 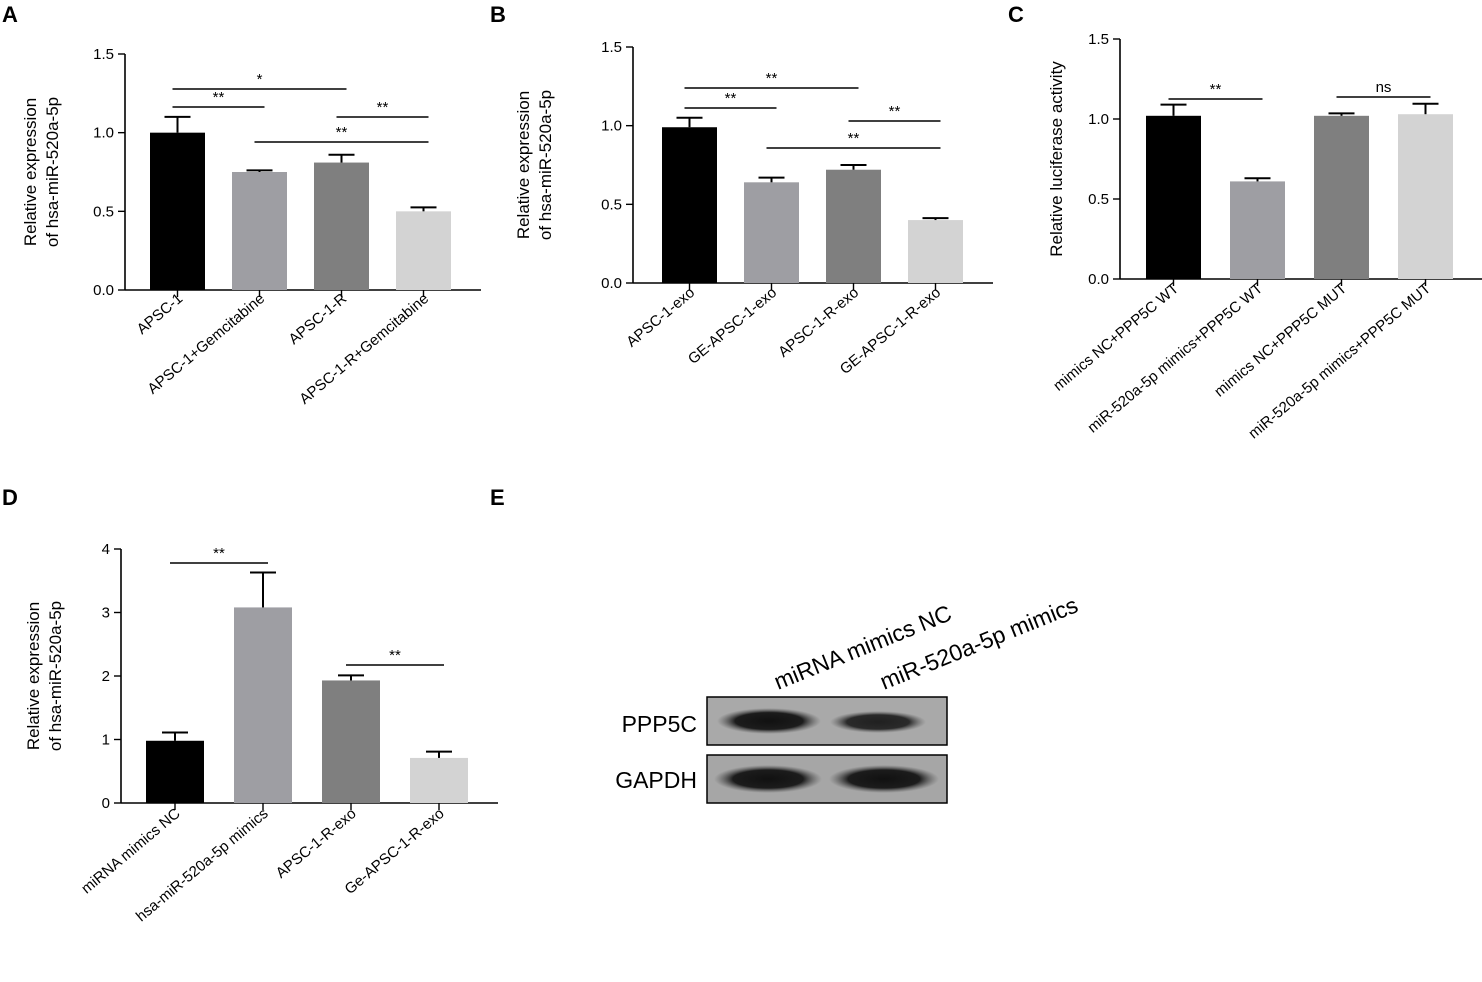 What do you see at coordinates (103, 54) in the screenshot?
I see `y-tick-label-a: 1.5` at bounding box center [103, 54].